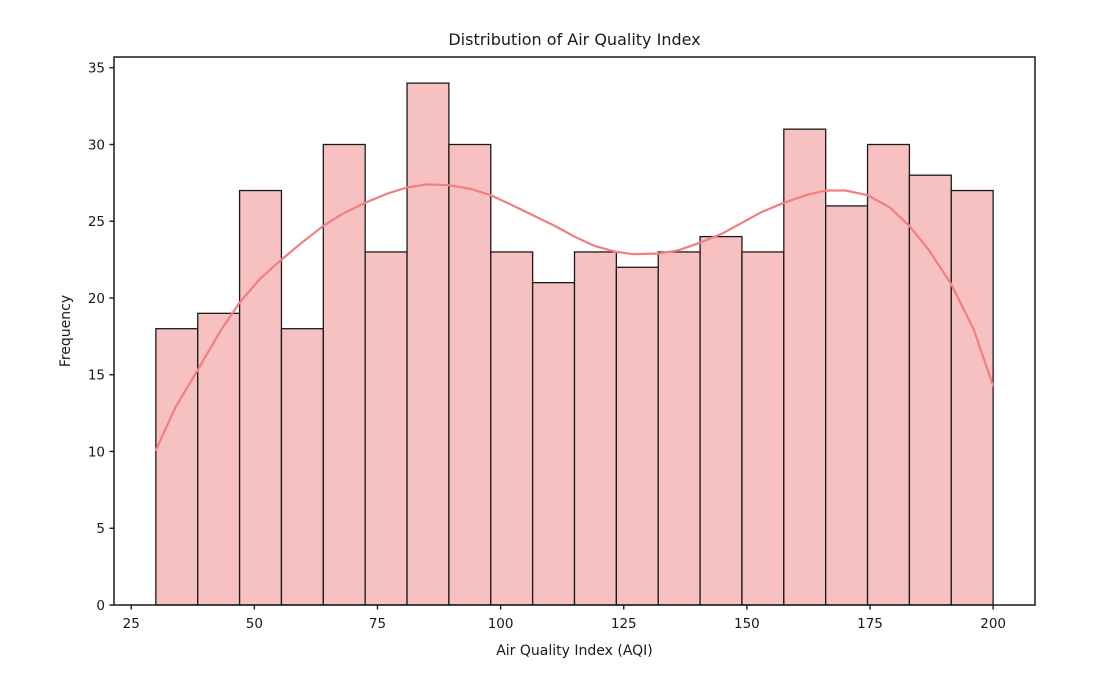  What do you see at coordinates (377, 624) in the screenshot?
I see `x-tick-label: 75` at bounding box center [377, 624].